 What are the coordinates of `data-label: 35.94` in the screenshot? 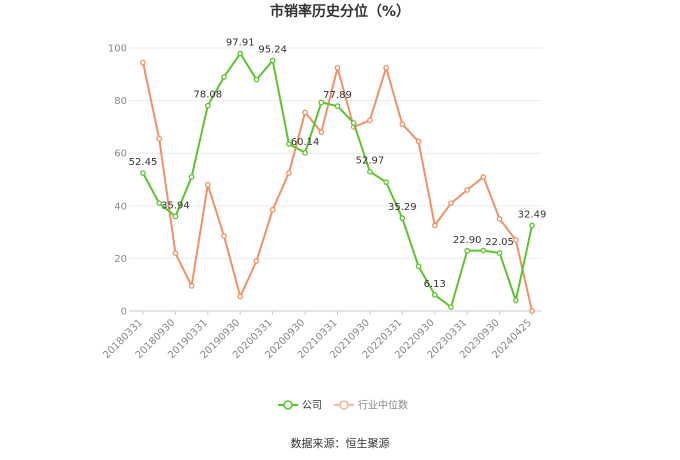 It's located at (175, 205).